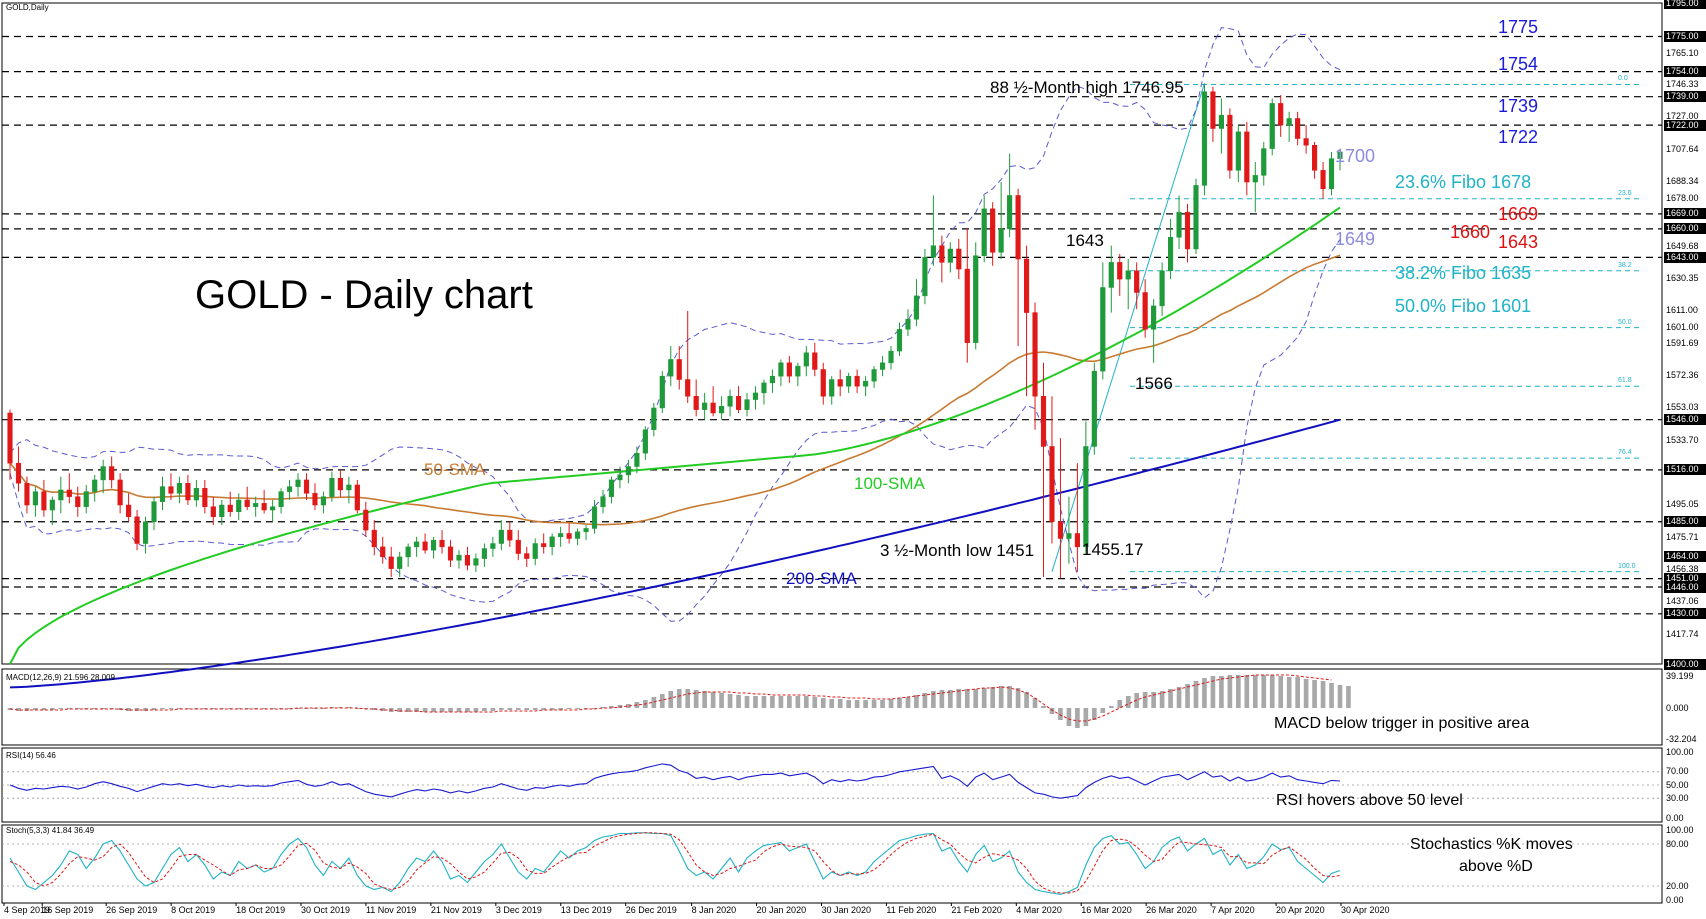 The width and height of the screenshot is (1706, 919). What do you see at coordinates (193, 910) in the screenshot?
I see `x-tick-label: 8 Oct 2019` at bounding box center [193, 910].